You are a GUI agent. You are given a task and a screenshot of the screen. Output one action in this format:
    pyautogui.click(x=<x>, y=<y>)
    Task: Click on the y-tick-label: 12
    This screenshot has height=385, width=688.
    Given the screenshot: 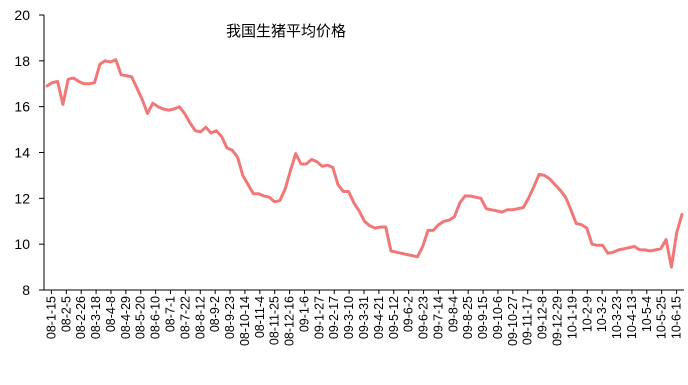 What is the action you would take?
    pyautogui.click(x=22, y=198)
    